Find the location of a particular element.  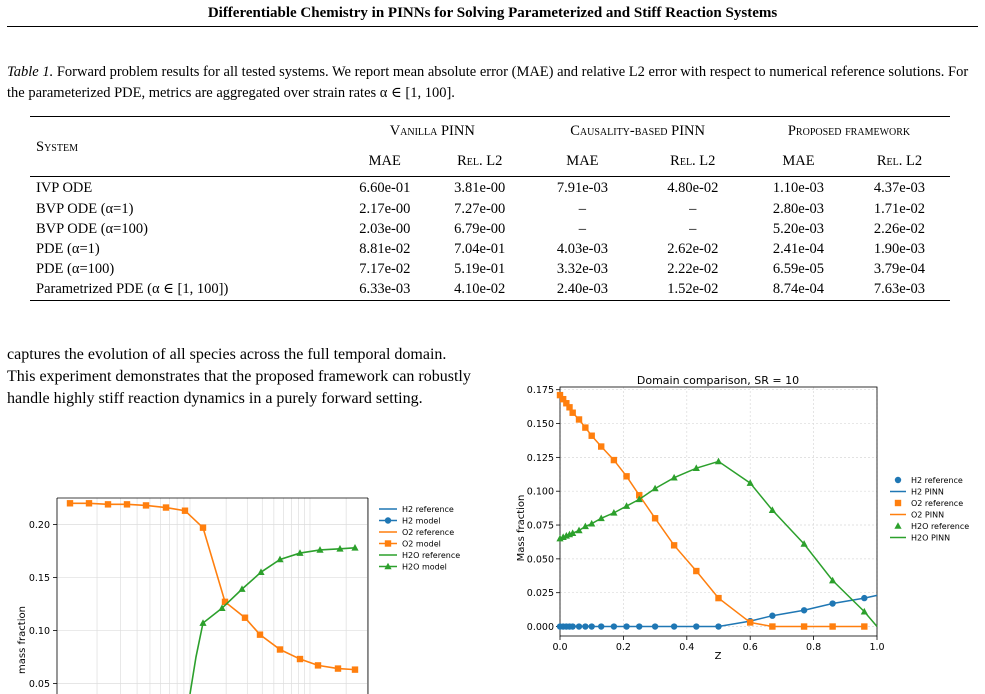

chart-axes: 0.05 0.10 0.15 0.20 mass fraction is located at coordinates (193, 595).